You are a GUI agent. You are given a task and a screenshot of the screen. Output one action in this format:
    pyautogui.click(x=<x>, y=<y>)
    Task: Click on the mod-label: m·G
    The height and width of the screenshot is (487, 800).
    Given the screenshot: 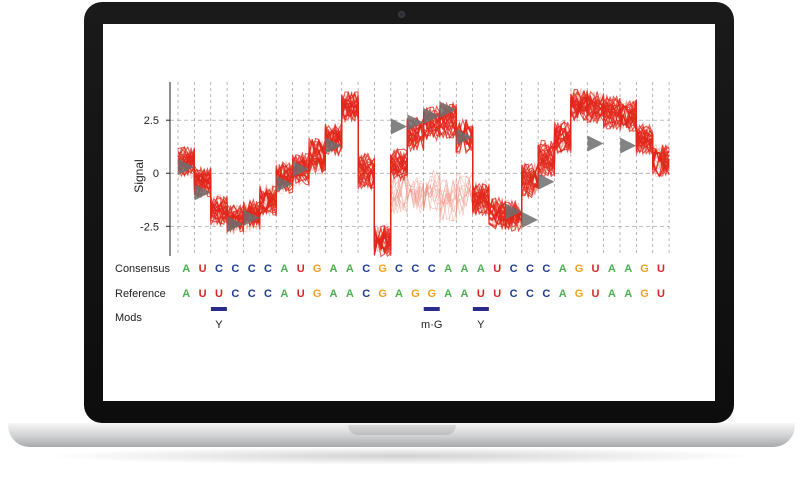 What is the action you would take?
    pyautogui.click(x=431, y=325)
    